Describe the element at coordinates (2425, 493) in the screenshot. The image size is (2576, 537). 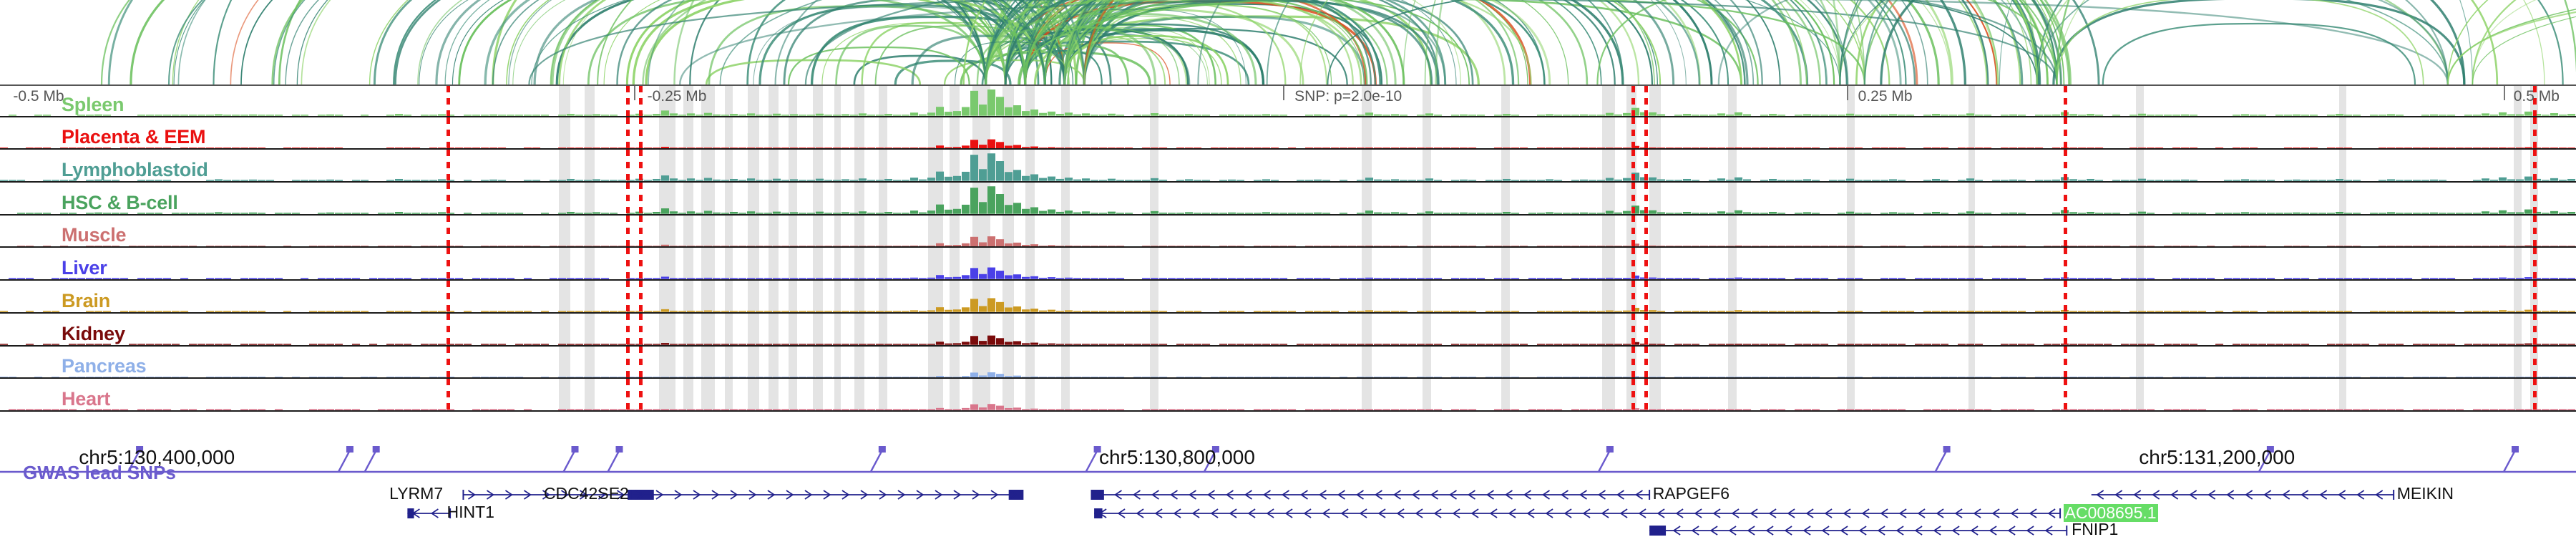
I see `gene-symbol-meikin: MEIKIN` at that location.